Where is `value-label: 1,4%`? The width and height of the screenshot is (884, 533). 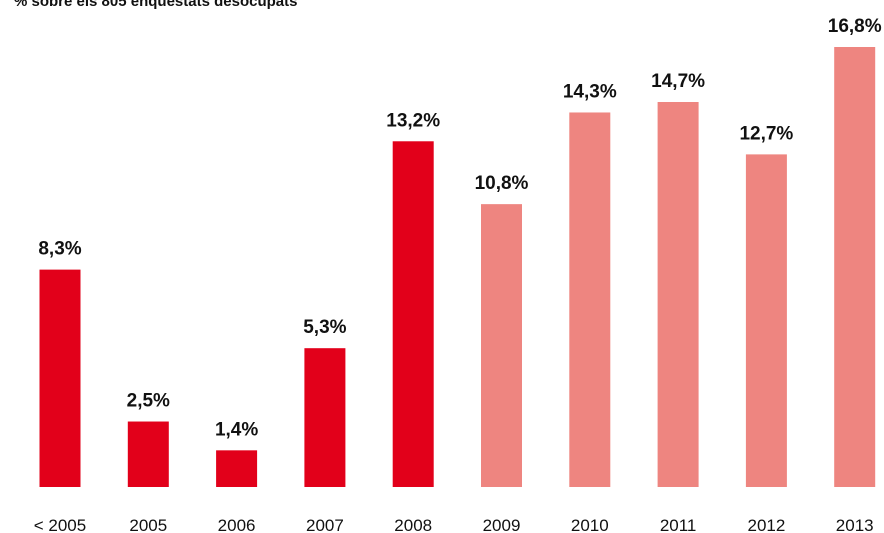 value-label: 1,4% is located at coordinates (236, 429).